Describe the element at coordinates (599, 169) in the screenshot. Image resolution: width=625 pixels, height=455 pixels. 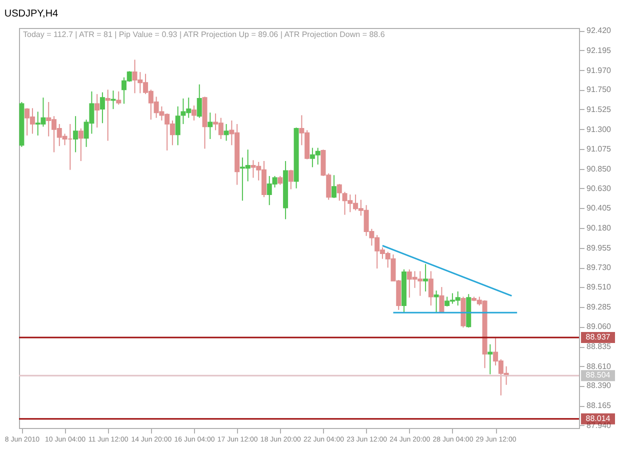
I see `y-tick-label: 90.850` at that location.